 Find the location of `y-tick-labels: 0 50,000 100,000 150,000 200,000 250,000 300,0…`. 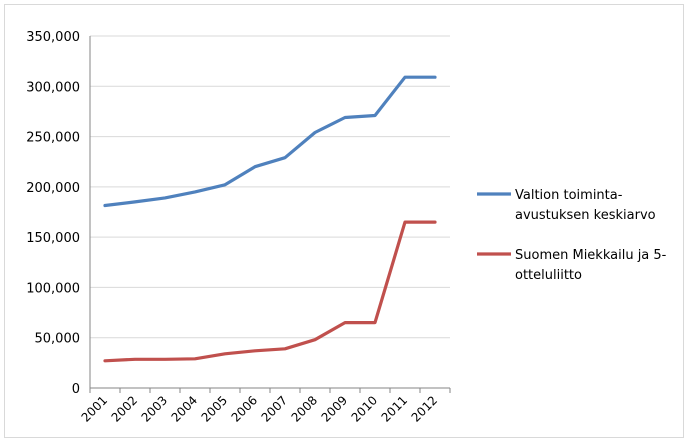

y-tick-labels: 0 50,000 100,000 150,000 200,000 250,000 300,0… is located at coordinates (53, 213).